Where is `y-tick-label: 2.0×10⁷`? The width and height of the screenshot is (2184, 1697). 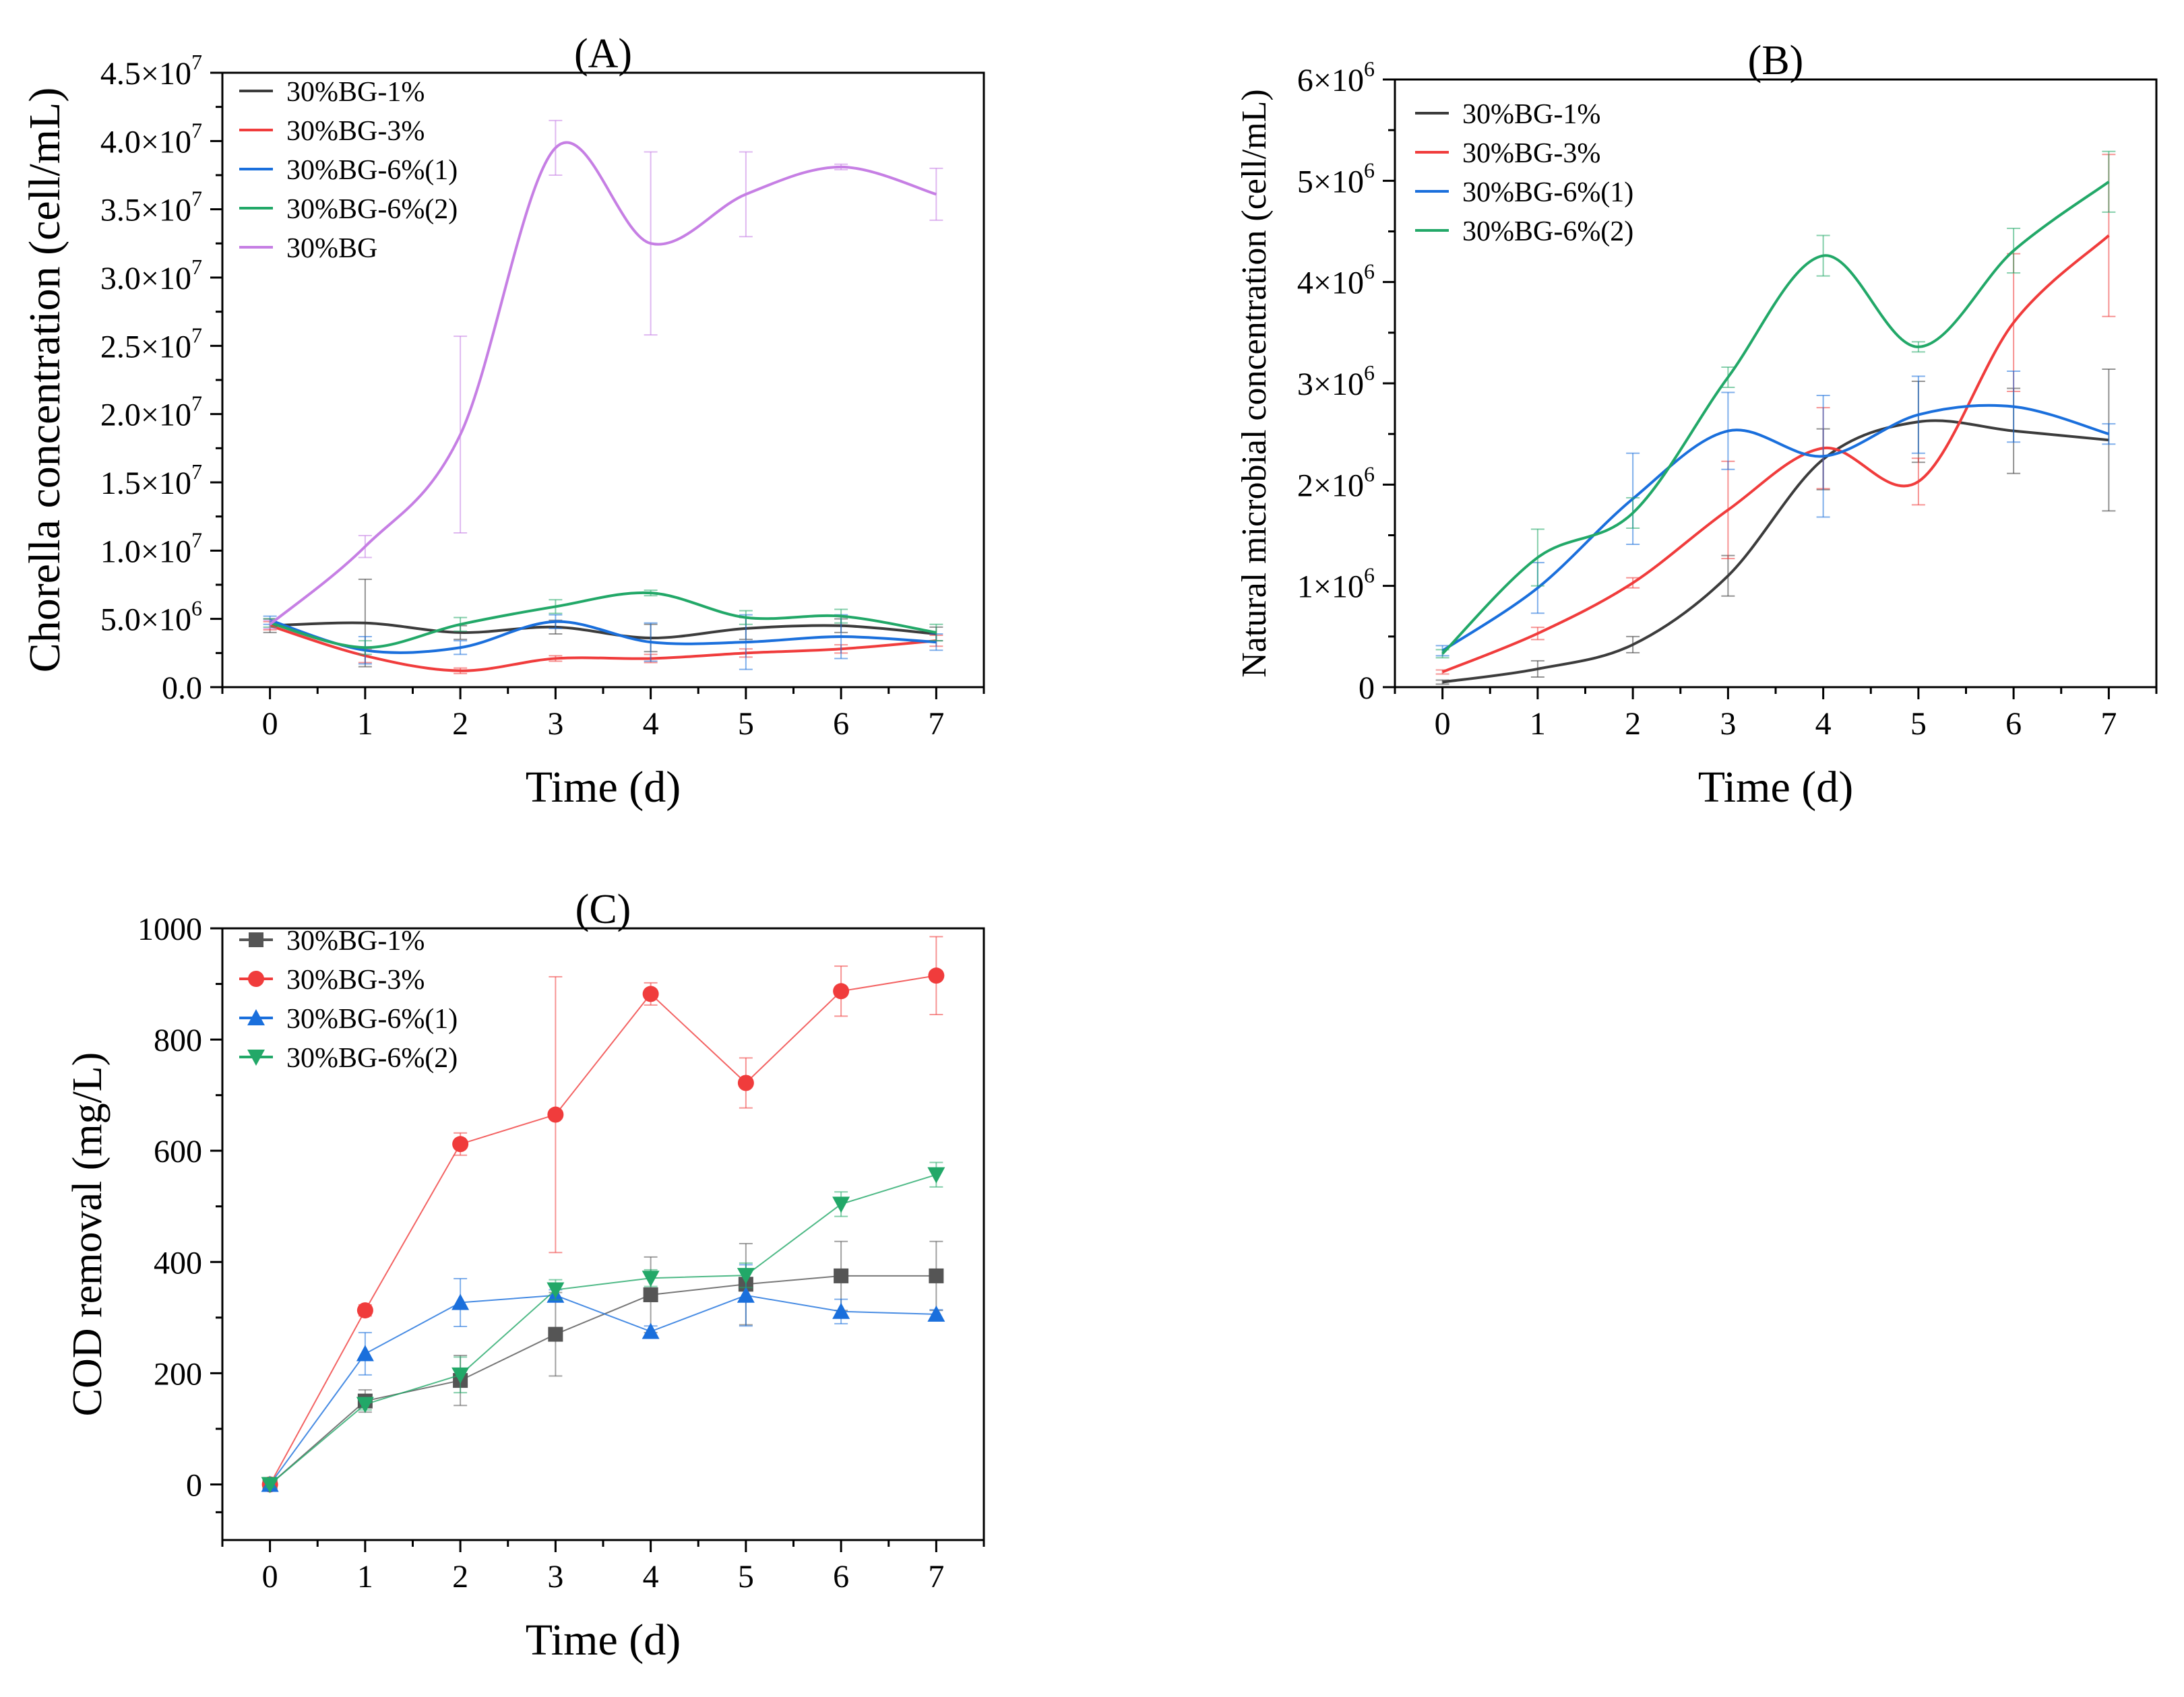 y-tick-label: 2.0×10⁷ is located at coordinates (151, 412).